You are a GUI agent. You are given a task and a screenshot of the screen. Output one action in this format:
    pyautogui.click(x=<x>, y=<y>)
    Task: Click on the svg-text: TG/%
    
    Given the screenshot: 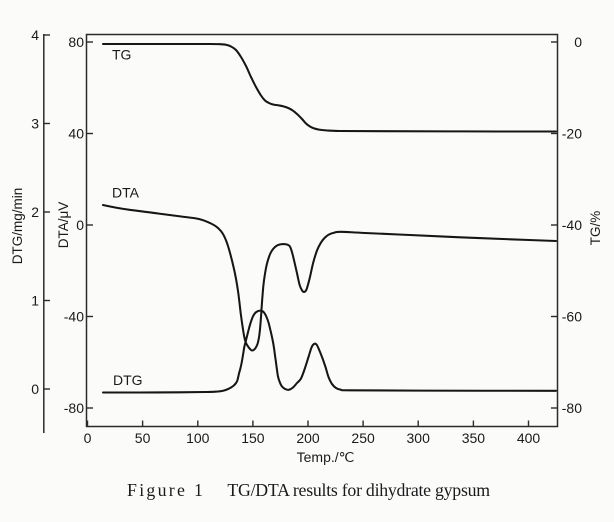 What is the action you would take?
    pyautogui.click(x=595, y=228)
    